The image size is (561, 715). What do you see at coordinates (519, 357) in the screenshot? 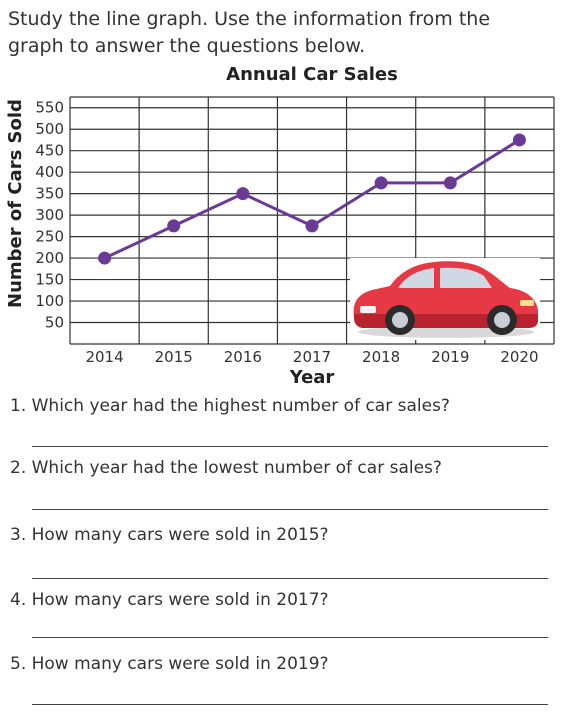
I see `x-tick-label: 2020` at bounding box center [519, 357].